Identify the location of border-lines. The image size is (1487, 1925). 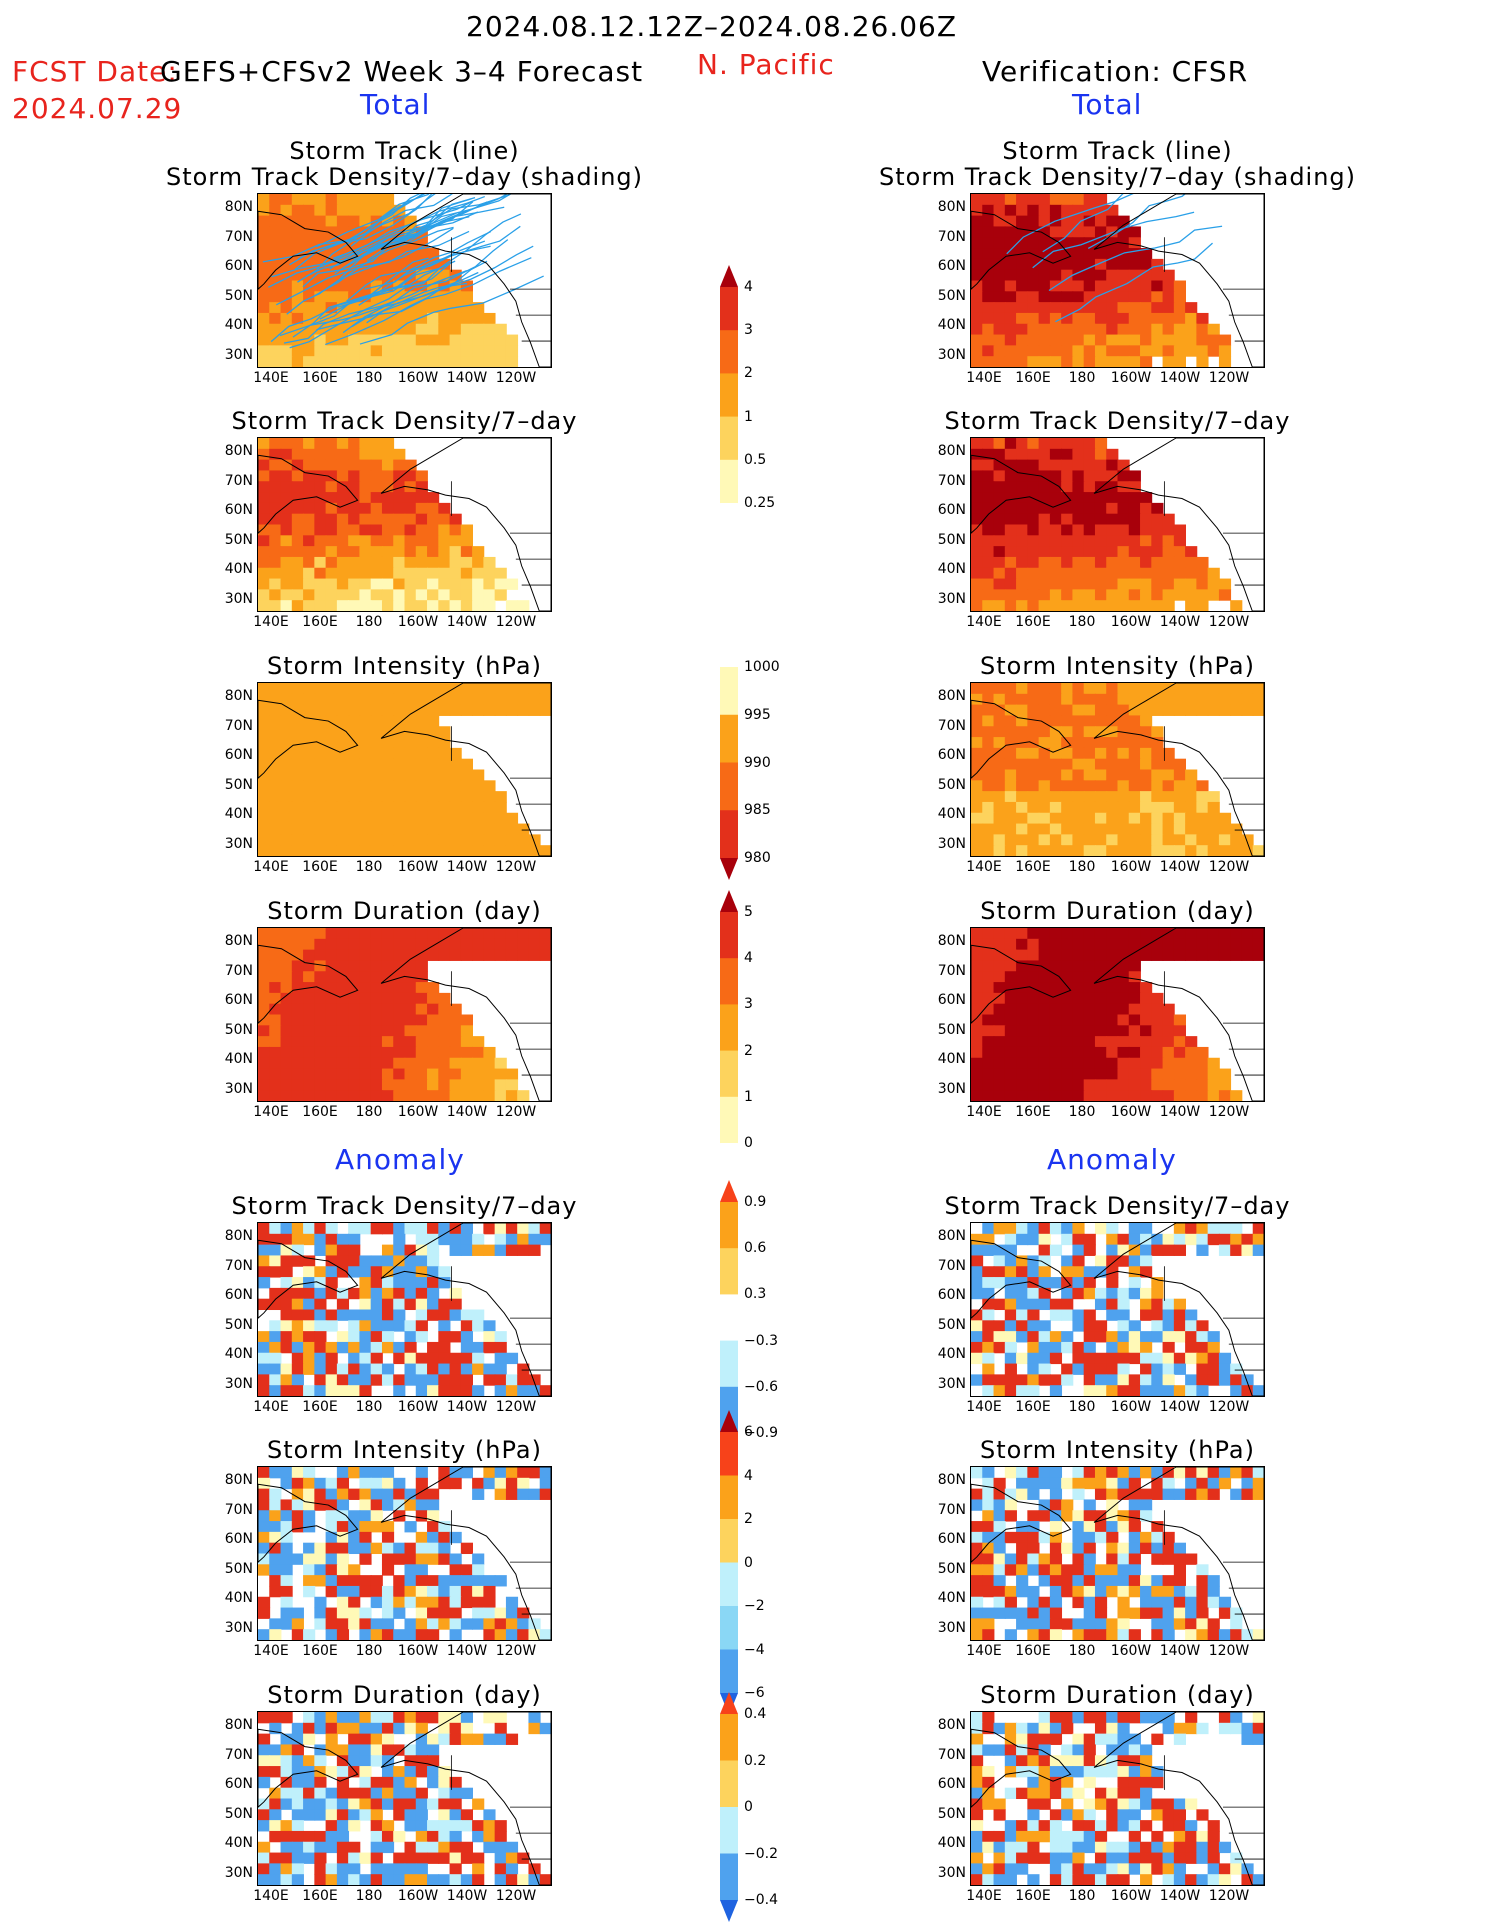
(500, 289).